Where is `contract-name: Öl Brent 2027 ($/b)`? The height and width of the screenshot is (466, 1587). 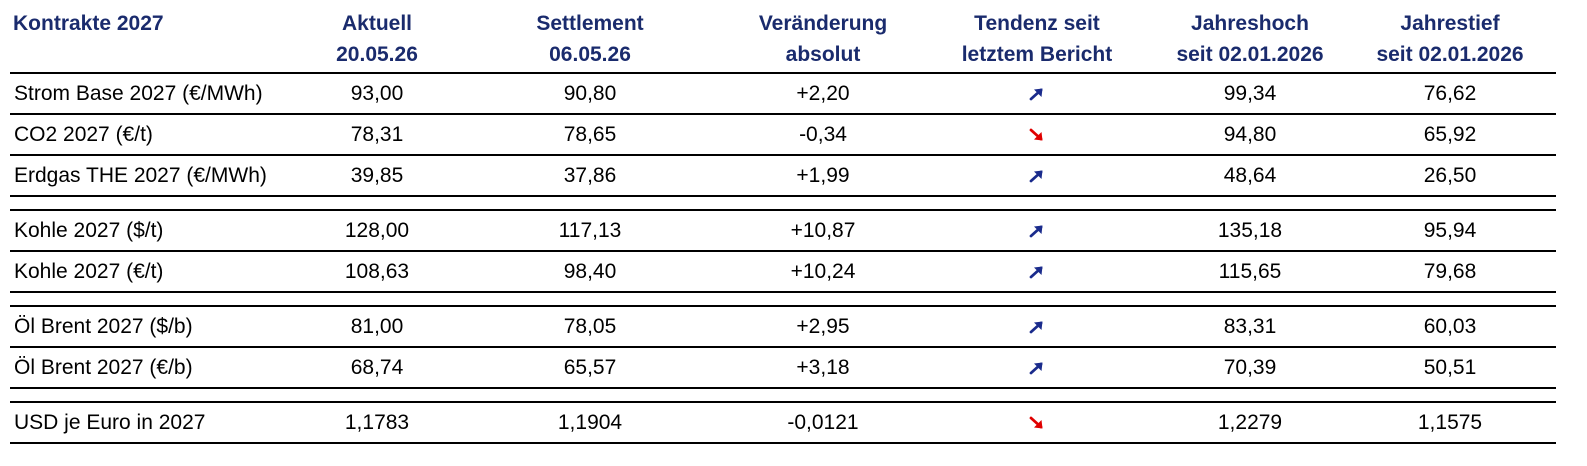 contract-name: Öl Brent 2027 ($/b) is located at coordinates (156, 327).